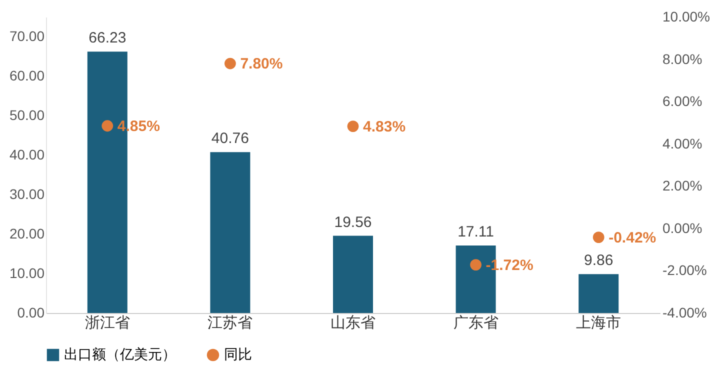 Image resolution: width=718 pixels, height=372 pixels. I want to click on data-label: 40.76, so click(230, 139).